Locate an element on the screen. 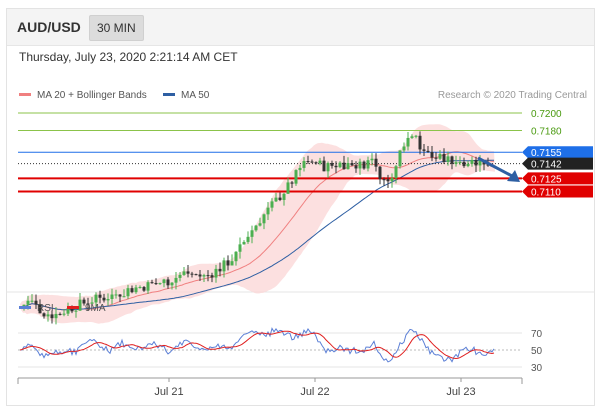  price-label: 0.7110 is located at coordinates (546, 192).